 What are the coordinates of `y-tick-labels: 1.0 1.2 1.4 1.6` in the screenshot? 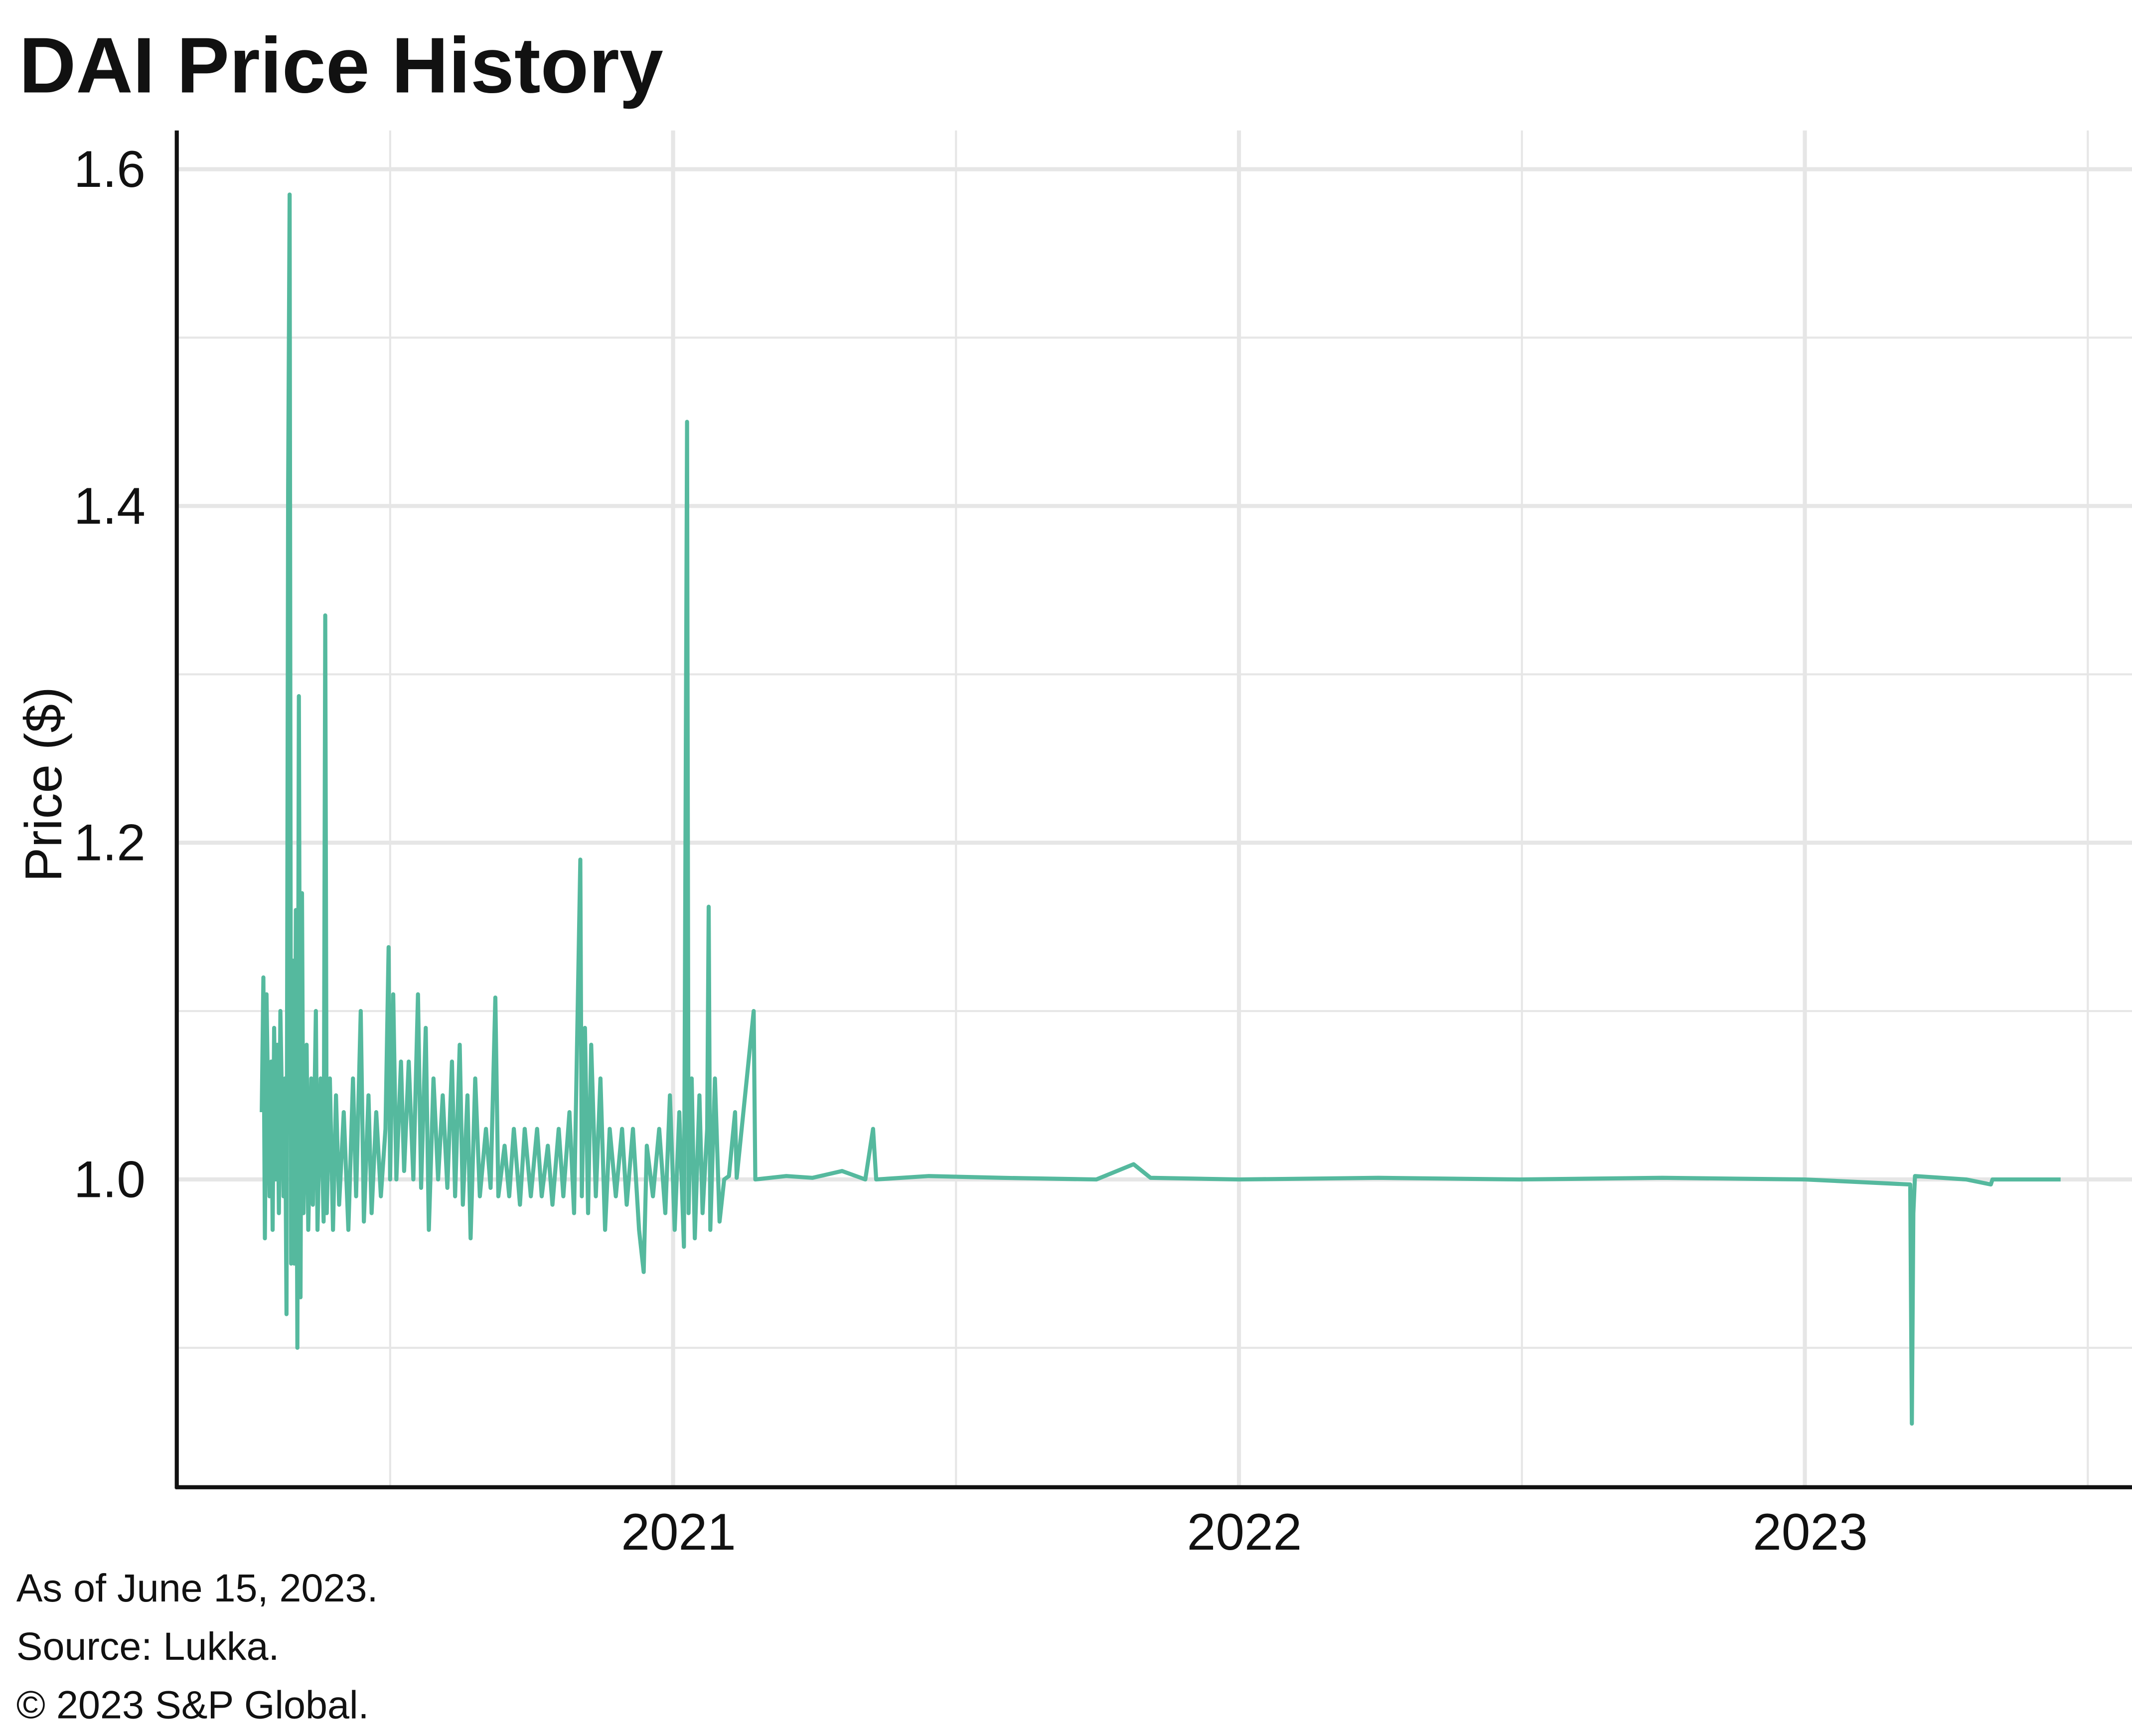 It's located at (110, 674).